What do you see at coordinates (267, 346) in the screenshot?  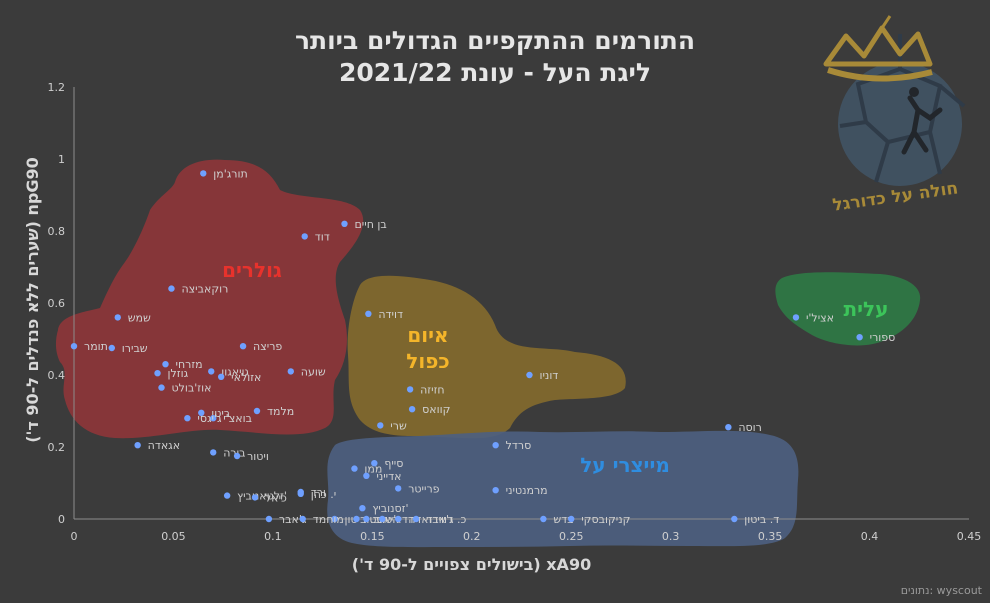 I see `data-label: פריצה` at bounding box center [267, 346].